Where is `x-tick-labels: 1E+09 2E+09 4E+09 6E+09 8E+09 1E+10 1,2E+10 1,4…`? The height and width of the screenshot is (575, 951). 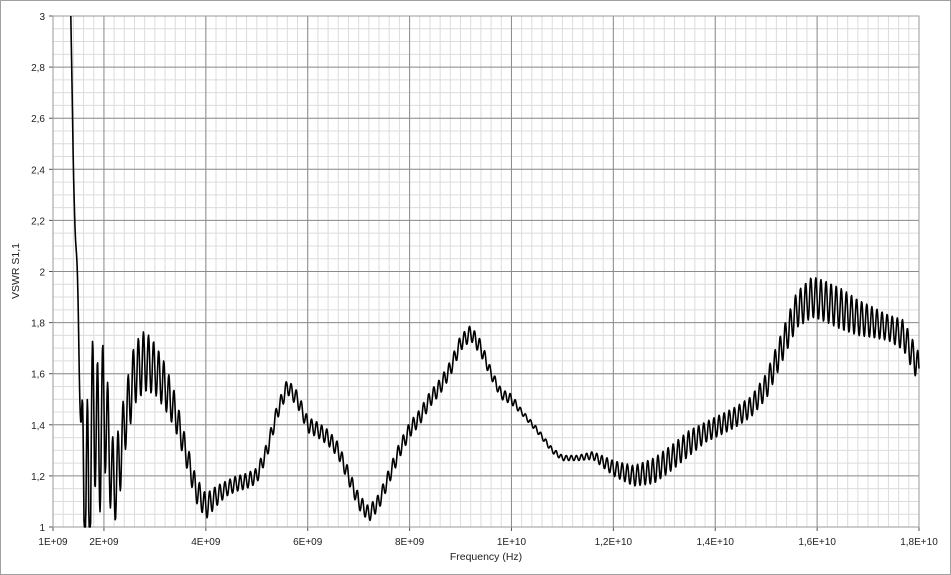
x-tick-labels: 1E+09 2E+09 4E+09 6E+09 8E+09 1E+10 1,2E+10 1,4… is located at coordinates (488, 542).